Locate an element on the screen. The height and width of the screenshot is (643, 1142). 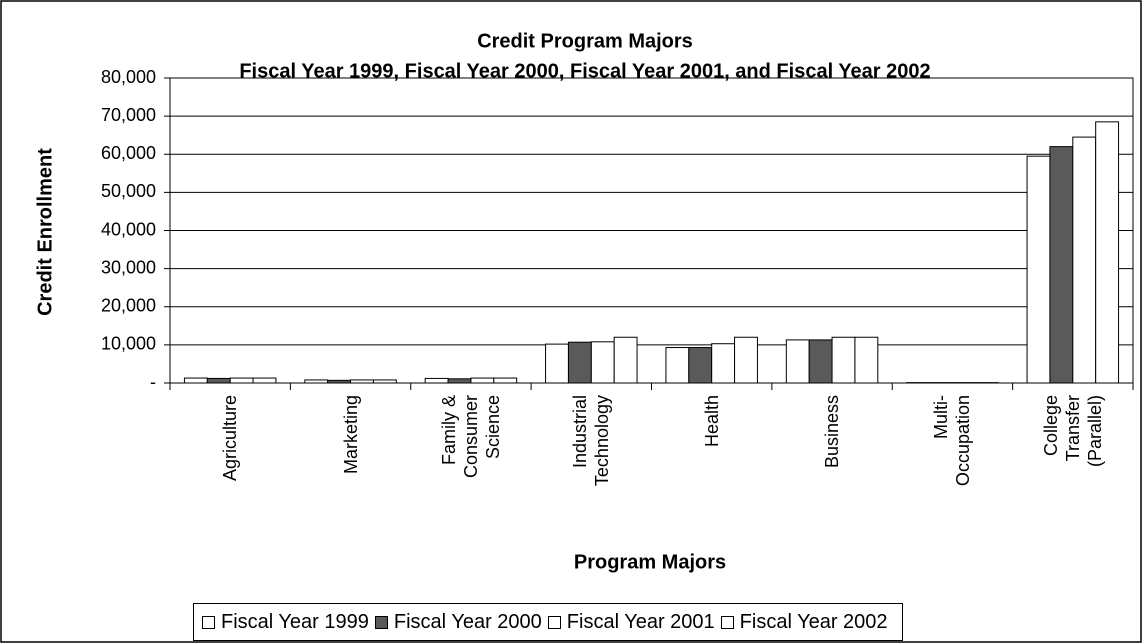
y-tick-label: - is located at coordinates (153, 382).